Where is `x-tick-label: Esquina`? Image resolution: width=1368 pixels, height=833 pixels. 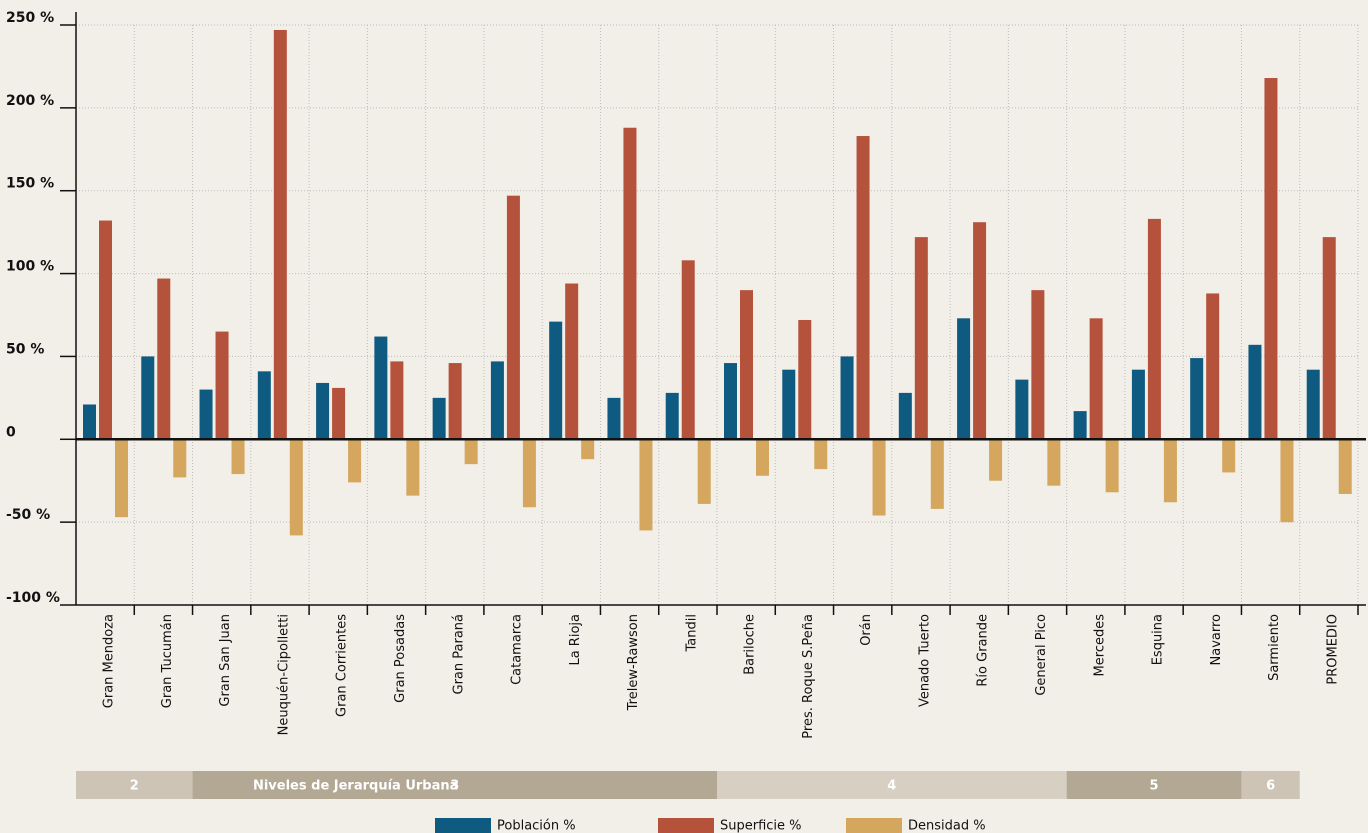
x-tick-label: Esquina is located at coordinates (1158, 639).